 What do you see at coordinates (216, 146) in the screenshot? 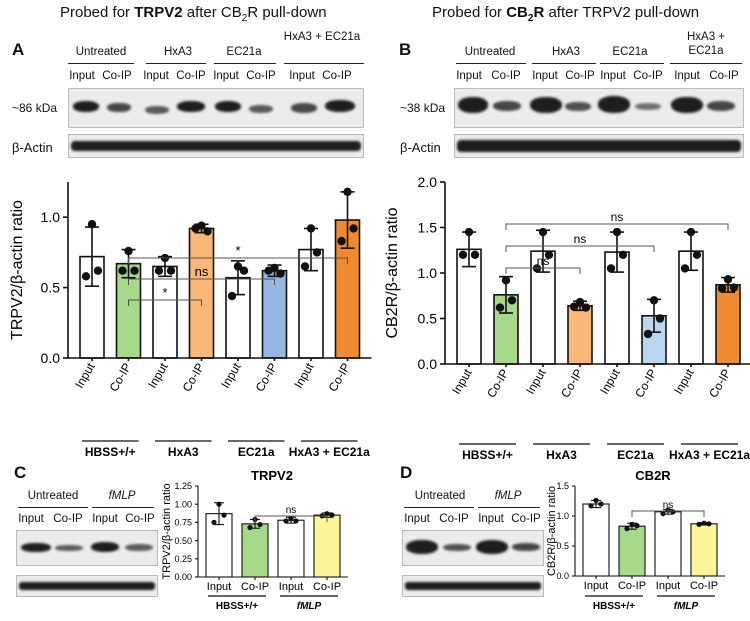
I see `blot-a-actin-image` at bounding box center [216, 146].